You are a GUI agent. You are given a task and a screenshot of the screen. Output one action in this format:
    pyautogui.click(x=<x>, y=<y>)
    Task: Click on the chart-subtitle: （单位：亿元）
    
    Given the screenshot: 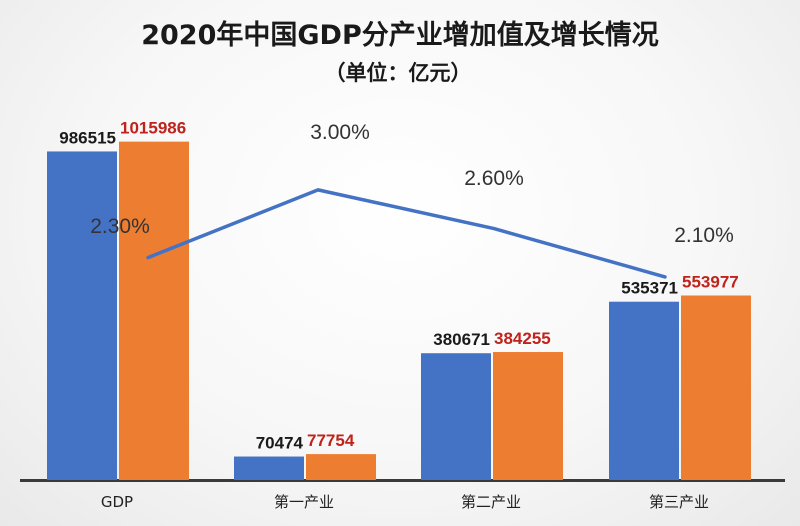 What is the action you would take?
    pyautogui.click(x=398, y=73)
    